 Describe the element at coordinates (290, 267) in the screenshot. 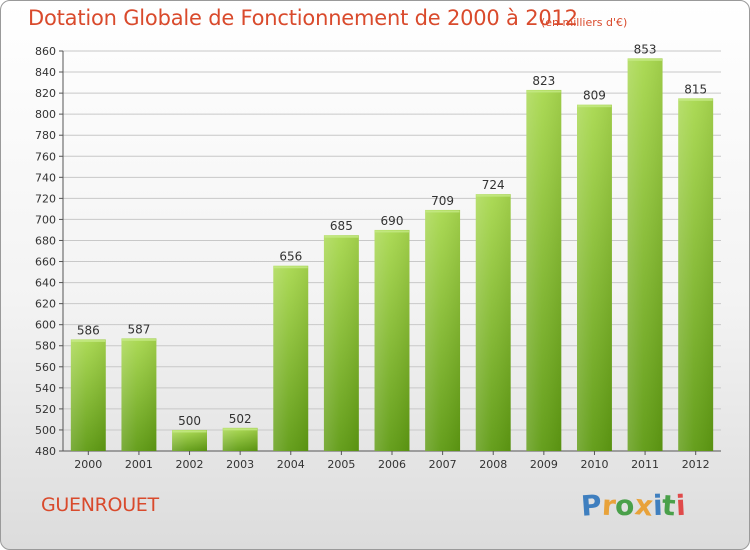

I see `bar-highlight-2004` at that location.